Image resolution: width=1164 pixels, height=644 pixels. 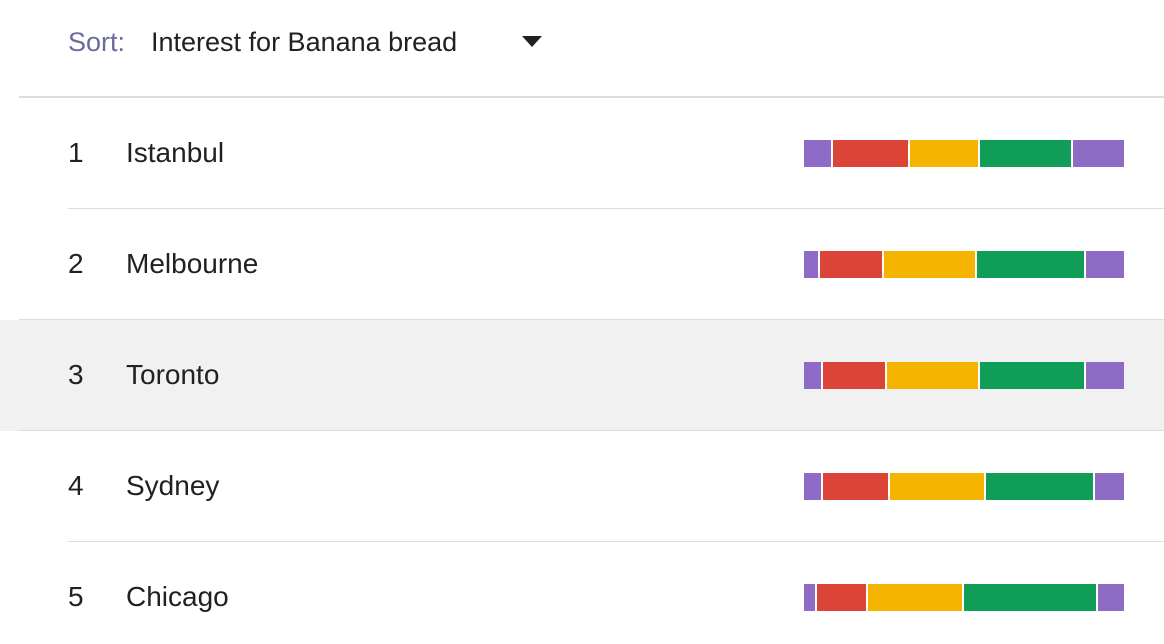 I want to click on city-name: Toronto, so click(x=173, y=374).